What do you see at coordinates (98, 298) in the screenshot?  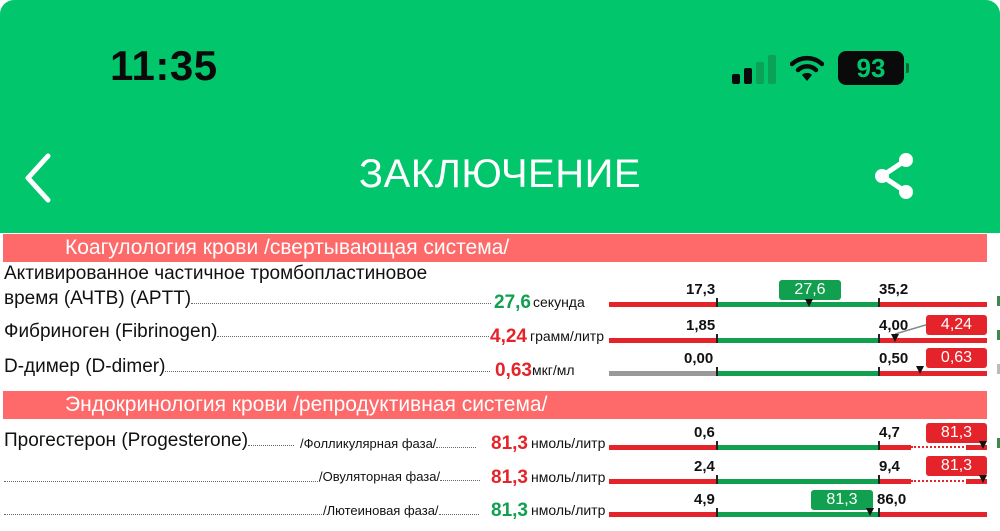 I see `test-name-line2: время (АЧТВ) (APTT)` at bounding box center [98, 298].